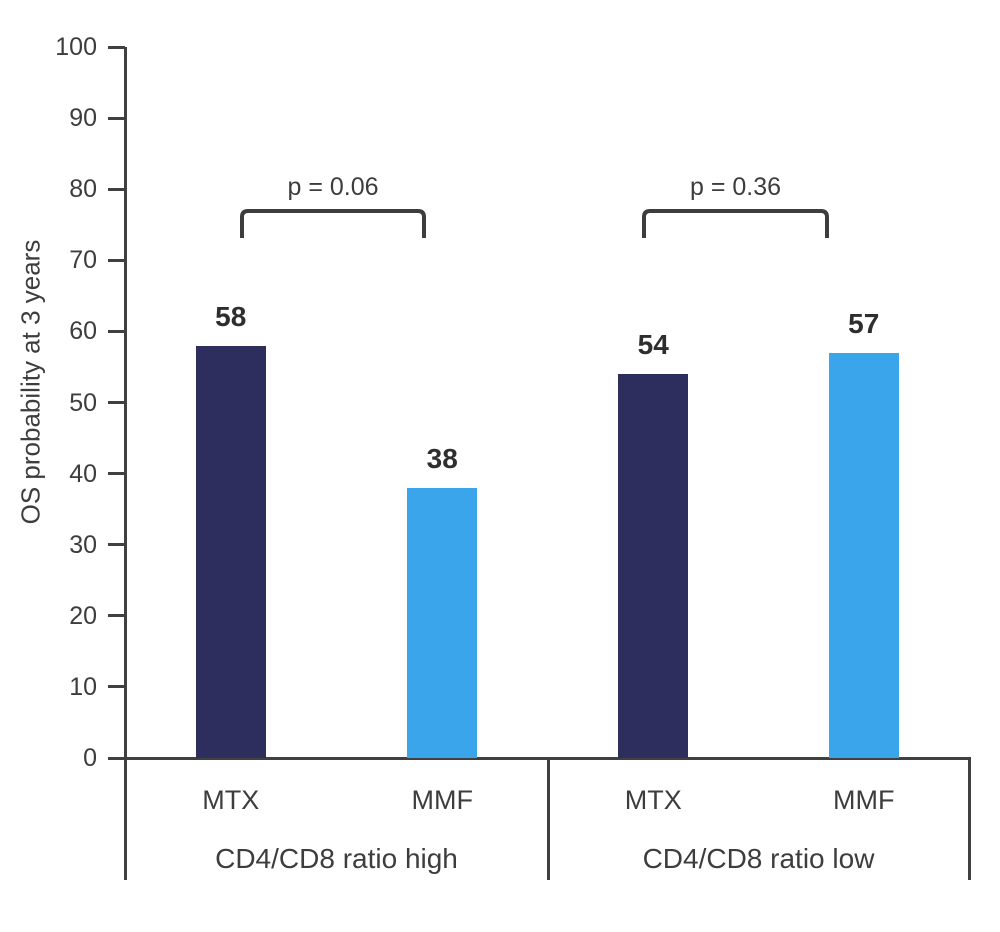 Image resolution: width=1000 pixels, height=932 pixels. I want to click on bar-cd4/cd8-ratio-high-mmf, so click(442, 622).